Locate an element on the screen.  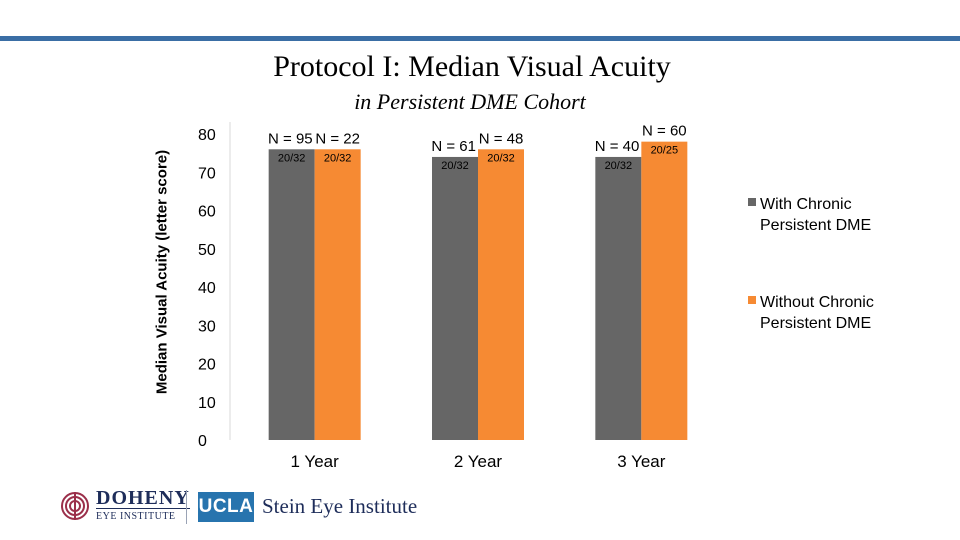
legend-label: With Chronic Persistent DME is located at coordinates (816, 215).